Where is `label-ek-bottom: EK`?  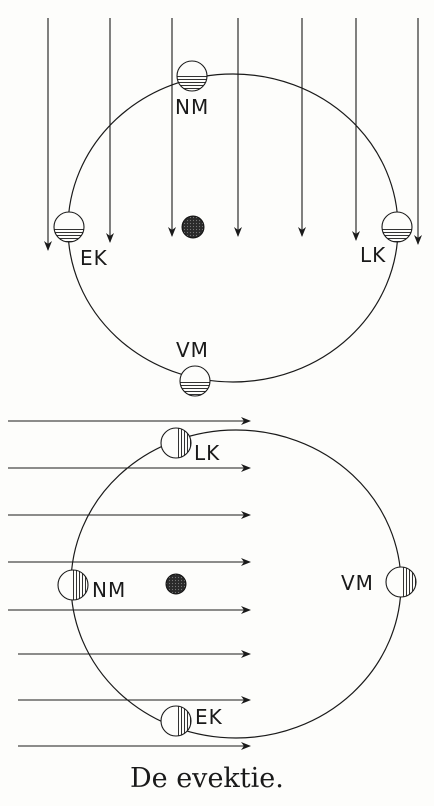
label-ek-bottom: EK is located at coordinates (209, 717).